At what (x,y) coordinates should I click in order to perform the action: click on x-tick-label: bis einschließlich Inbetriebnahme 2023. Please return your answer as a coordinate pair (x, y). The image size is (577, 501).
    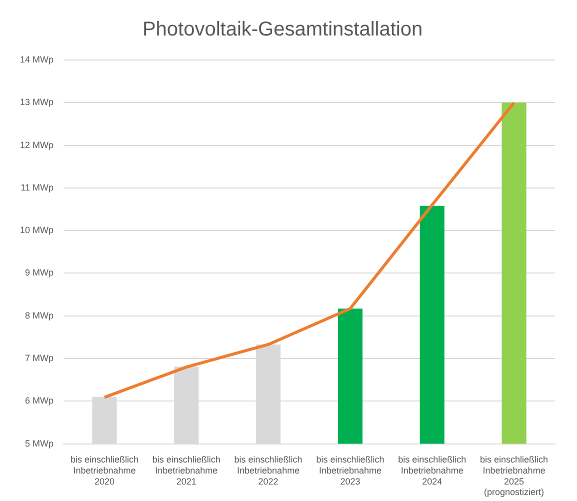
    Looking at the image, I should click on (350, 470).